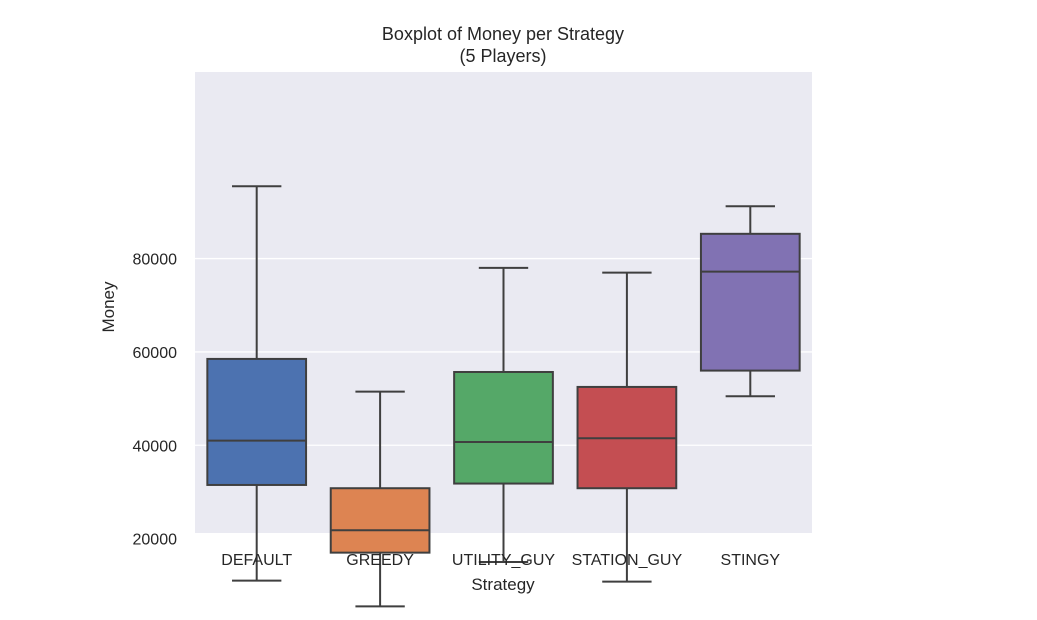 The image size is (1037, 620). I want to click on box-utility-guy, so click(503, 414).